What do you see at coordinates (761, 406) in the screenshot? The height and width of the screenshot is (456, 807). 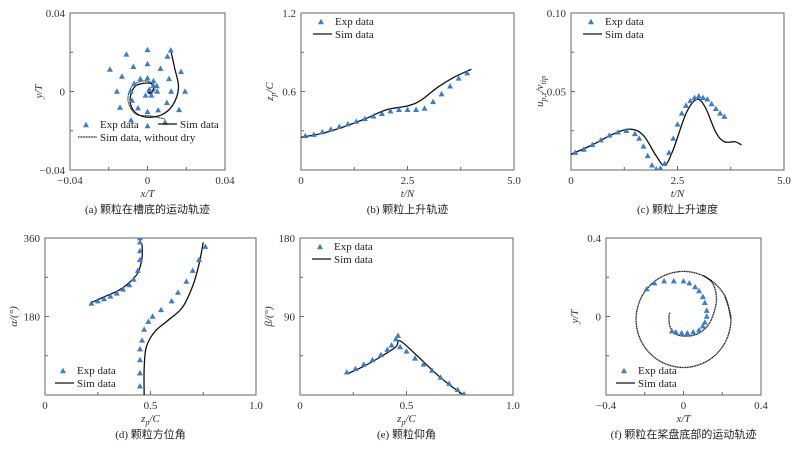 I see `x-tick-label: 0.4` at bounding box center [761, 406].